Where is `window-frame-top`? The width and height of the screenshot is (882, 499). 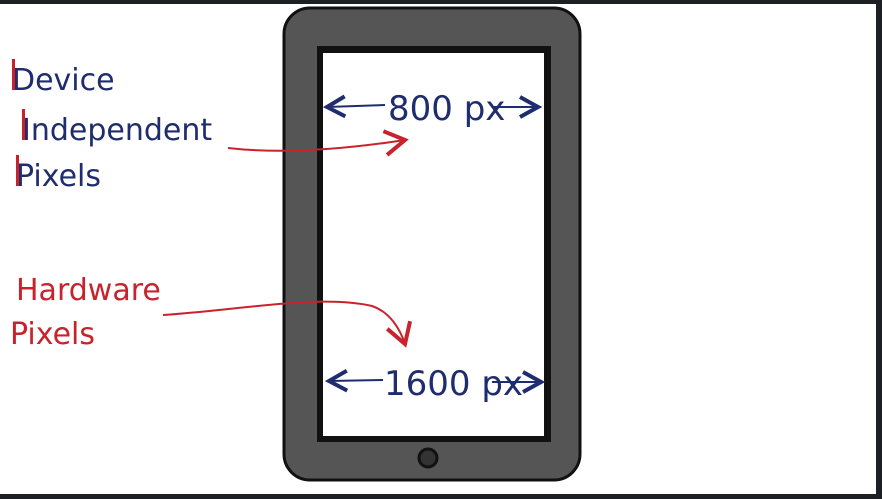
window-frame-top is located at coordinates (441, 2).